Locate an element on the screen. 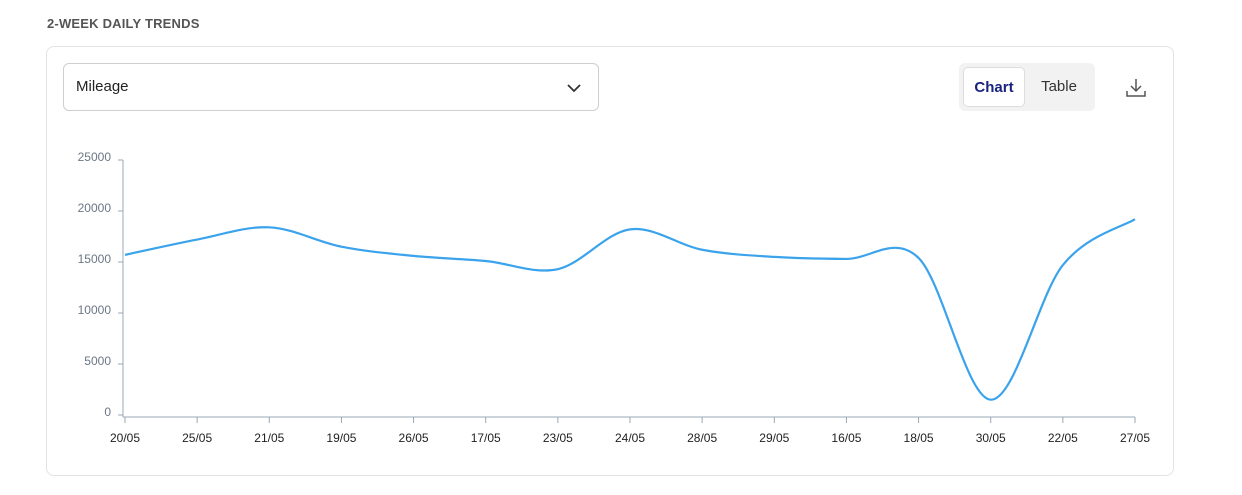 This screenshot has width=1242, height=495. x-tick-label: 24/05 is located at coordinates (630, 438).